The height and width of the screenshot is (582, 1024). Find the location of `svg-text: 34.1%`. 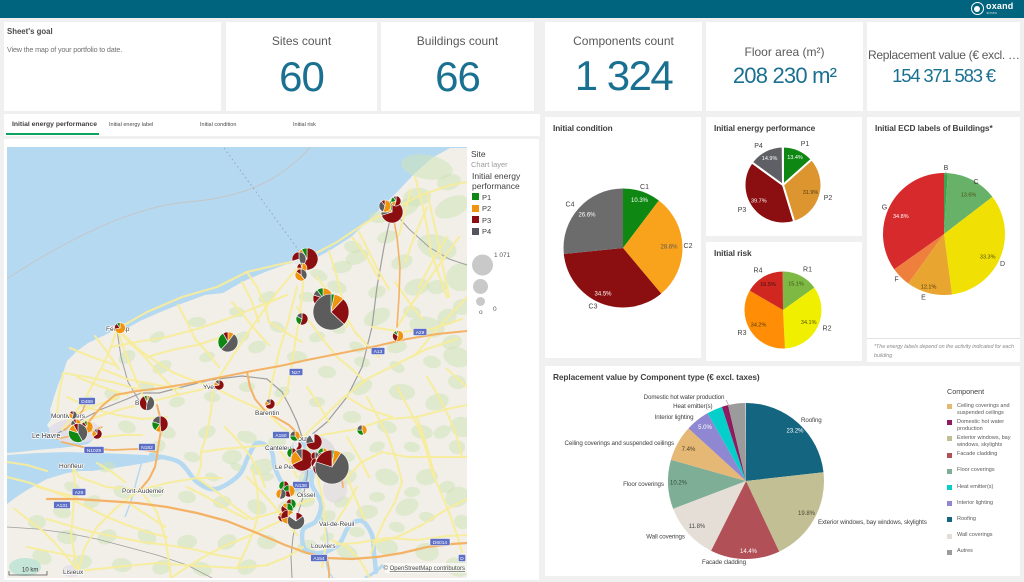

svg-text: 34.1% is located at coordinates (809, 323).